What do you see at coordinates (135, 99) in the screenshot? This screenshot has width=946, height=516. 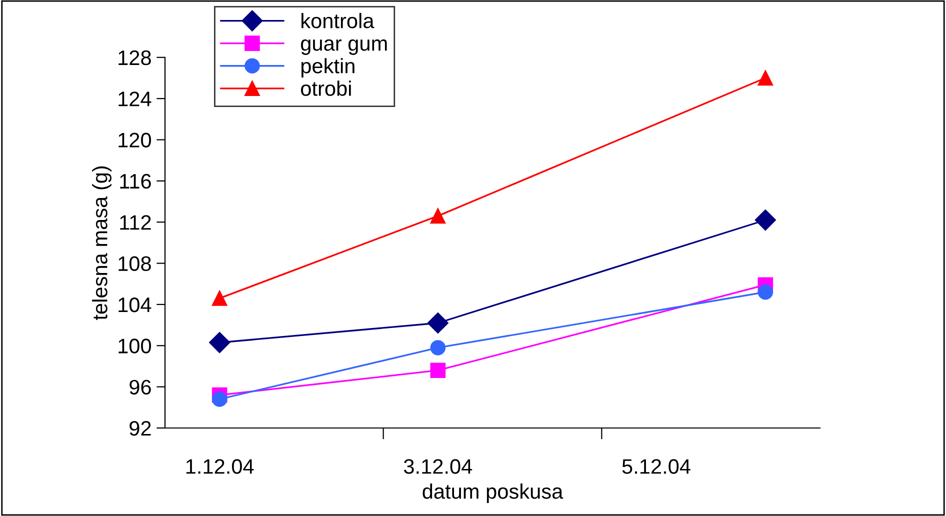 I see `y-tick-label: 124` at bounding box center [135, 99].